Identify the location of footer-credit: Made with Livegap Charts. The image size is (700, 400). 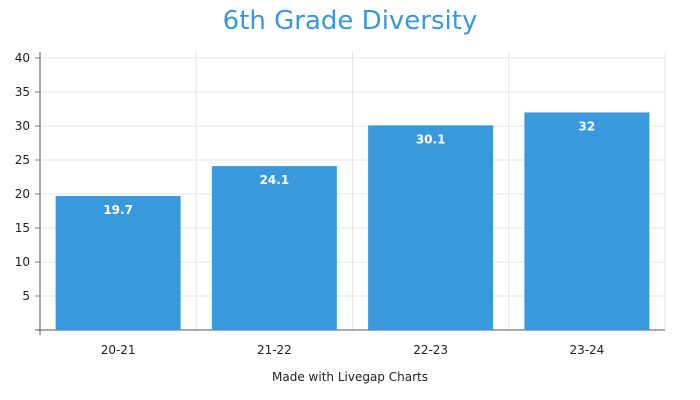
(350, 377).